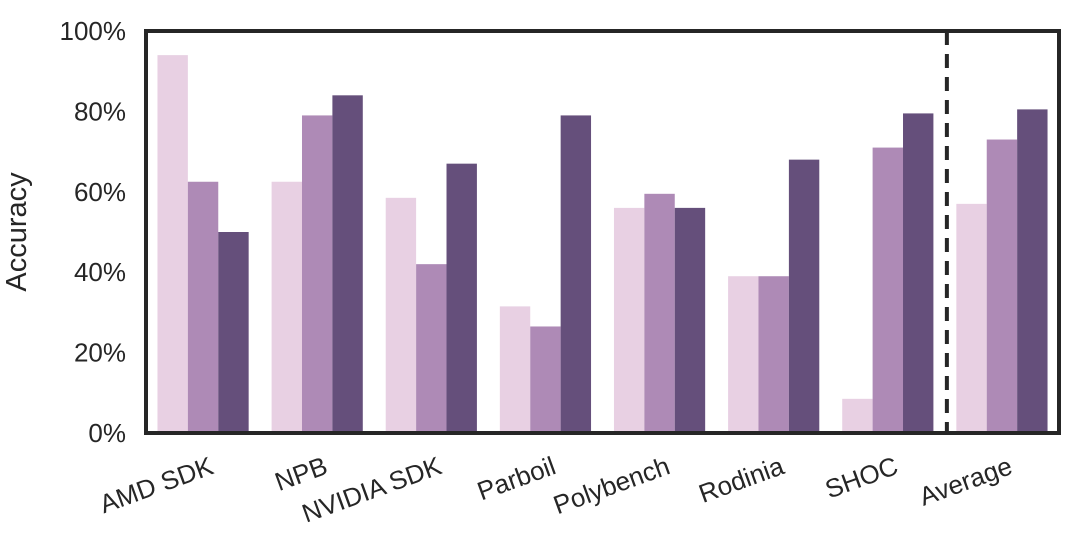  What do you see at coordinates (100, 353) in the screenshot?
I see `y-tick-label: 20%` at bounding box center [100, 353].